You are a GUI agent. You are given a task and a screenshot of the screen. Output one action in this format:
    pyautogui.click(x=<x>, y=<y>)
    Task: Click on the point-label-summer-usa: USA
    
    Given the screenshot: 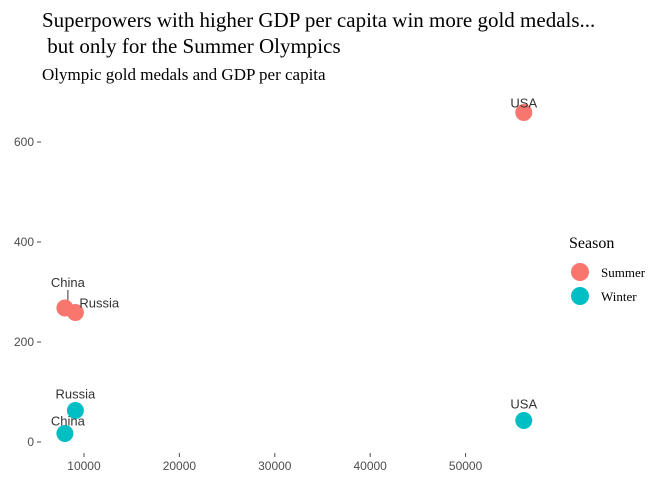 What is the action you would take?
    pyautogui.click(x=523, y=103)
    